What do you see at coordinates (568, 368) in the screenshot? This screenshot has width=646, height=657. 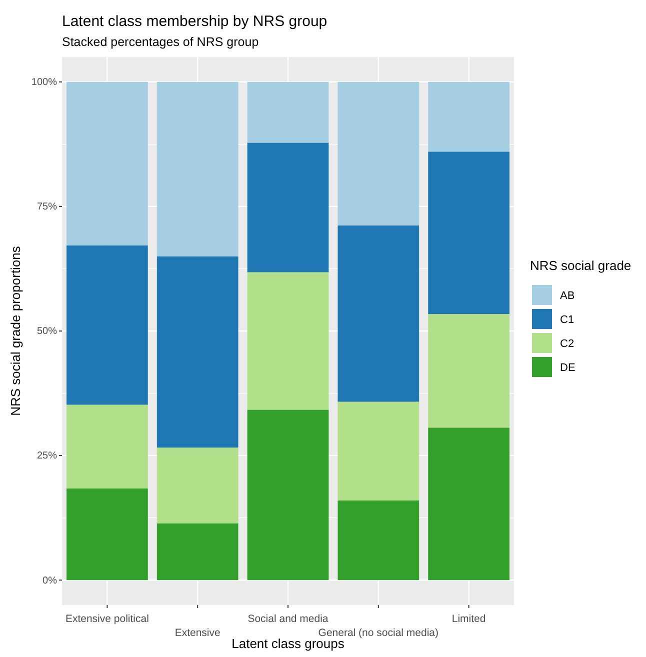 I see `legend-label: DE` at bounding box center [568, 368].